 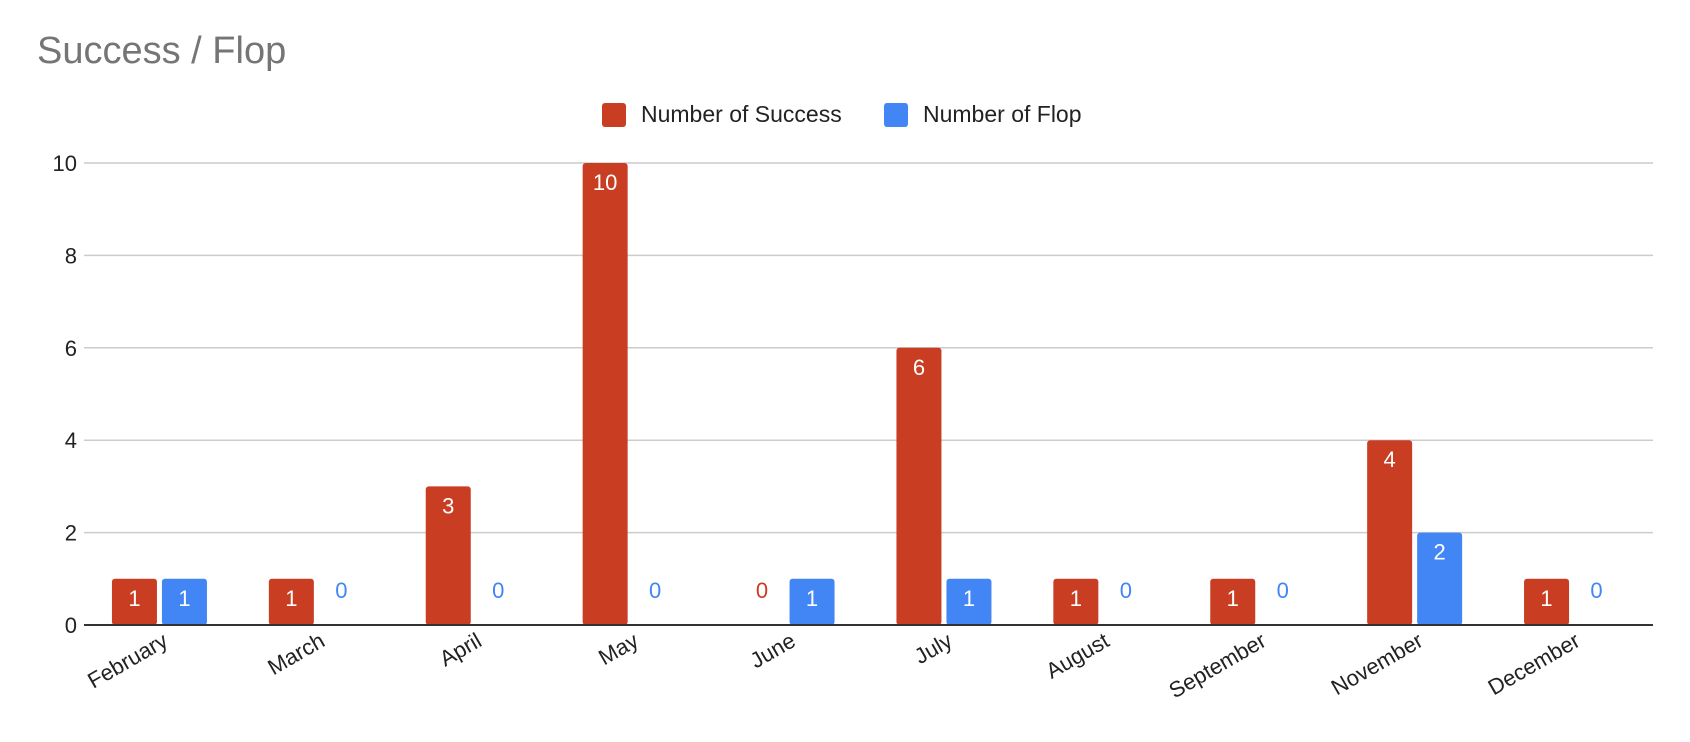 What do you see at coordinates (448, 505) in the screenshot?
I see `data-label: 3` at bounding box center [448, 505].